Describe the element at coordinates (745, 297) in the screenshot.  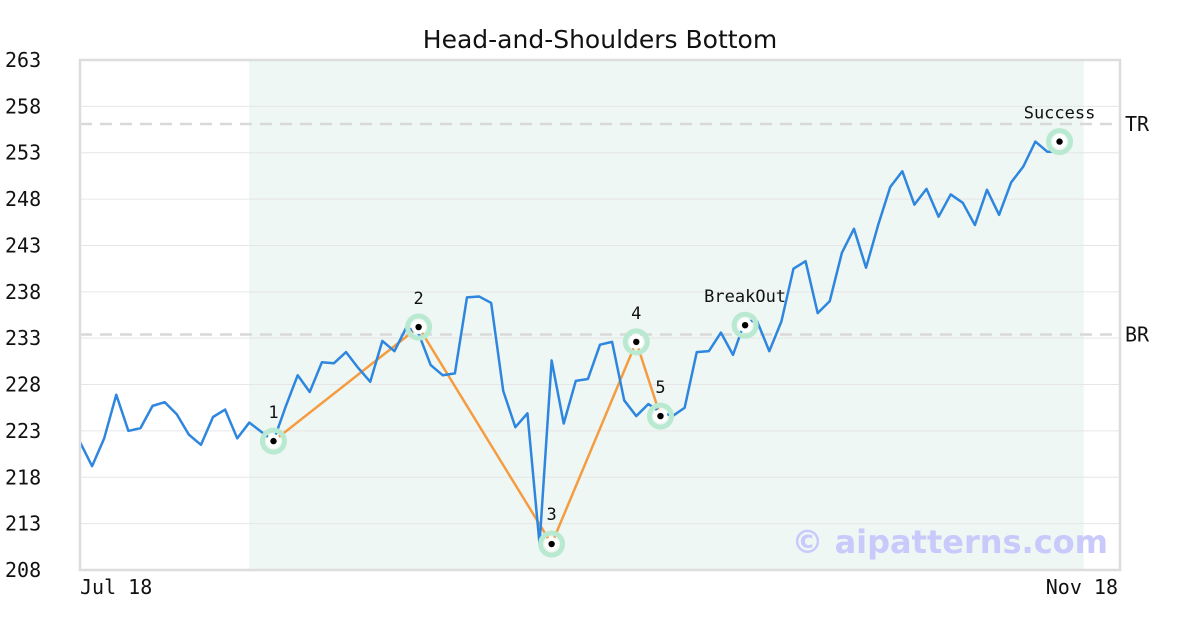
I see `signal-label: BreakOut` at that location.